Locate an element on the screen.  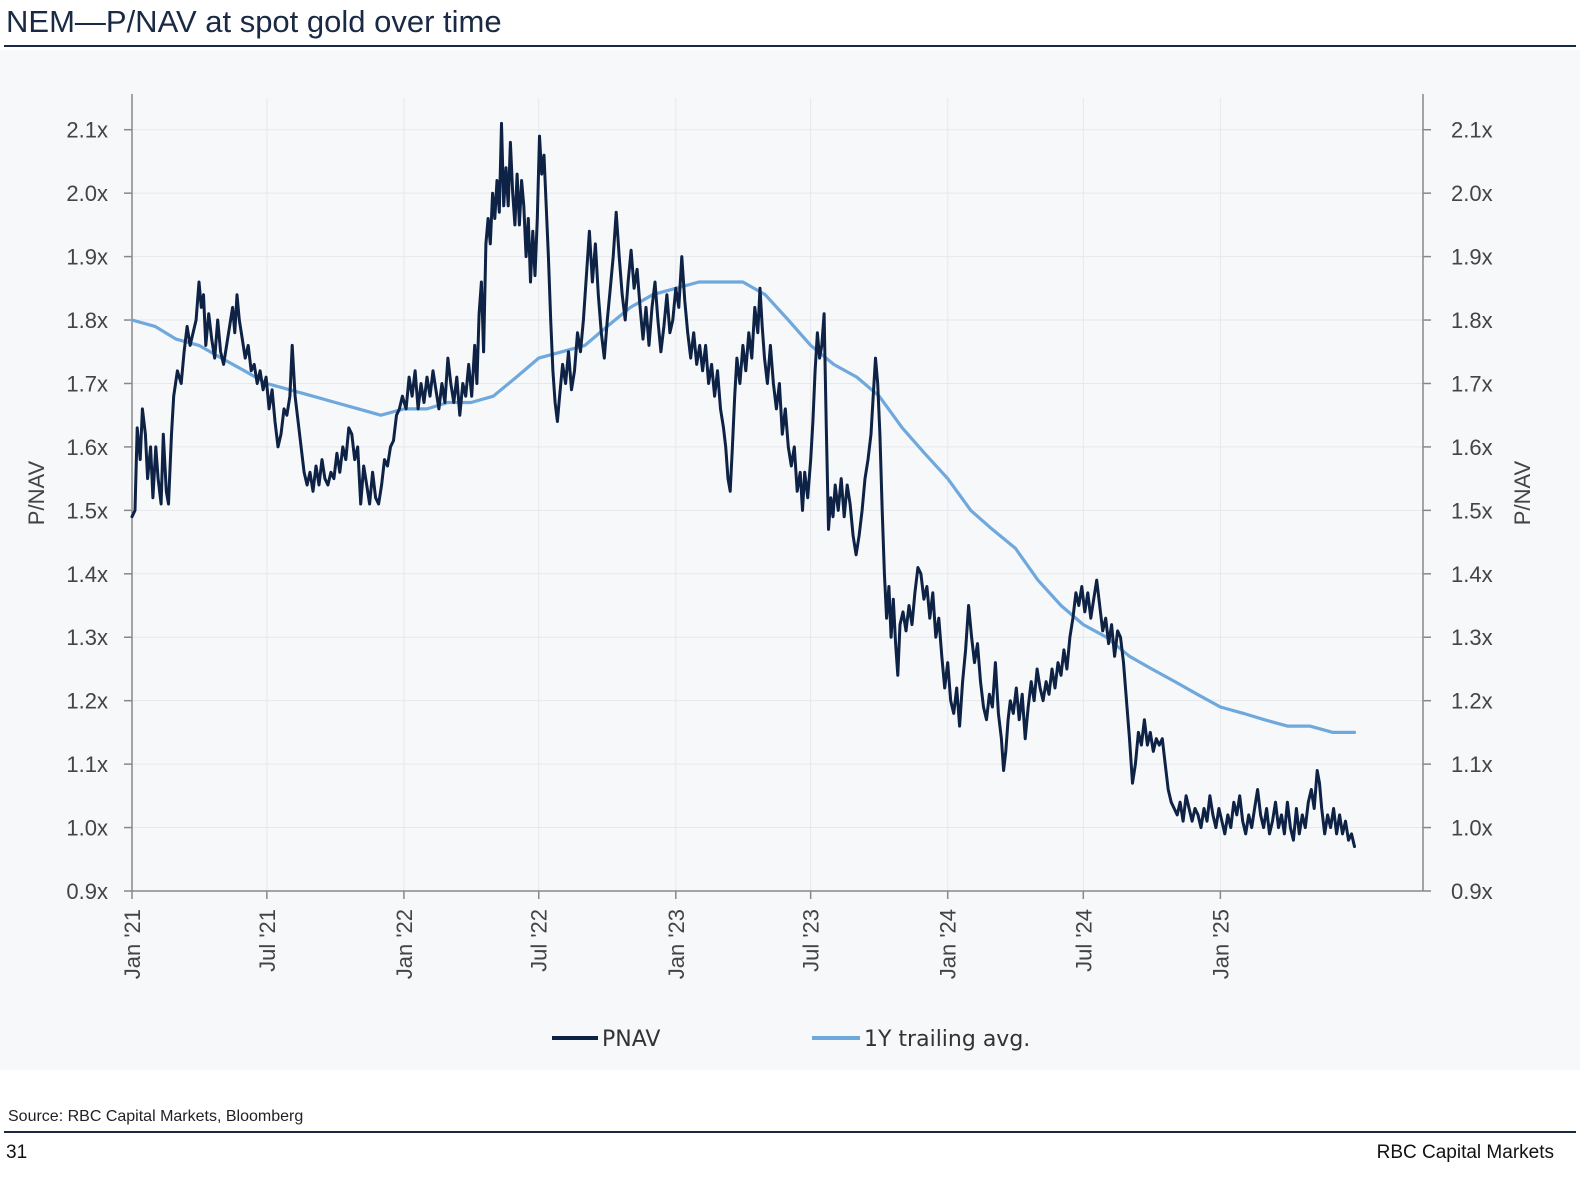
y-tick-label-right: 1.2x is located at coordinates (1472, 701).